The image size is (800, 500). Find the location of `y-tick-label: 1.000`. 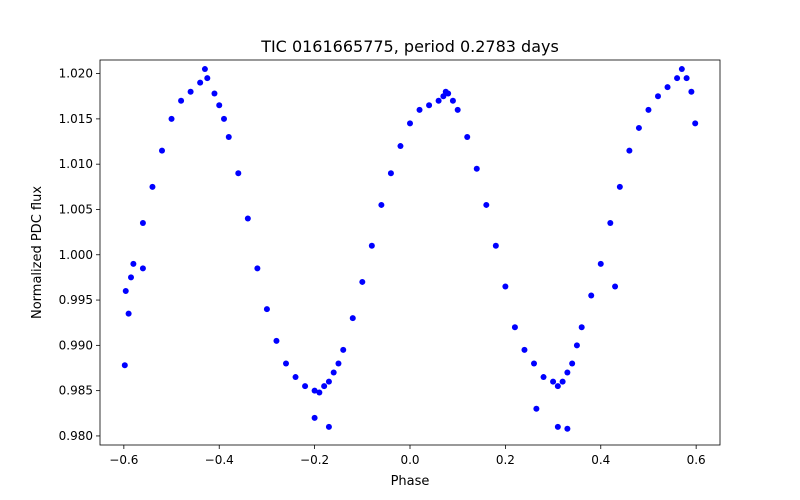

y-tick-label: 1.000 is located at coordinates (76, 255).